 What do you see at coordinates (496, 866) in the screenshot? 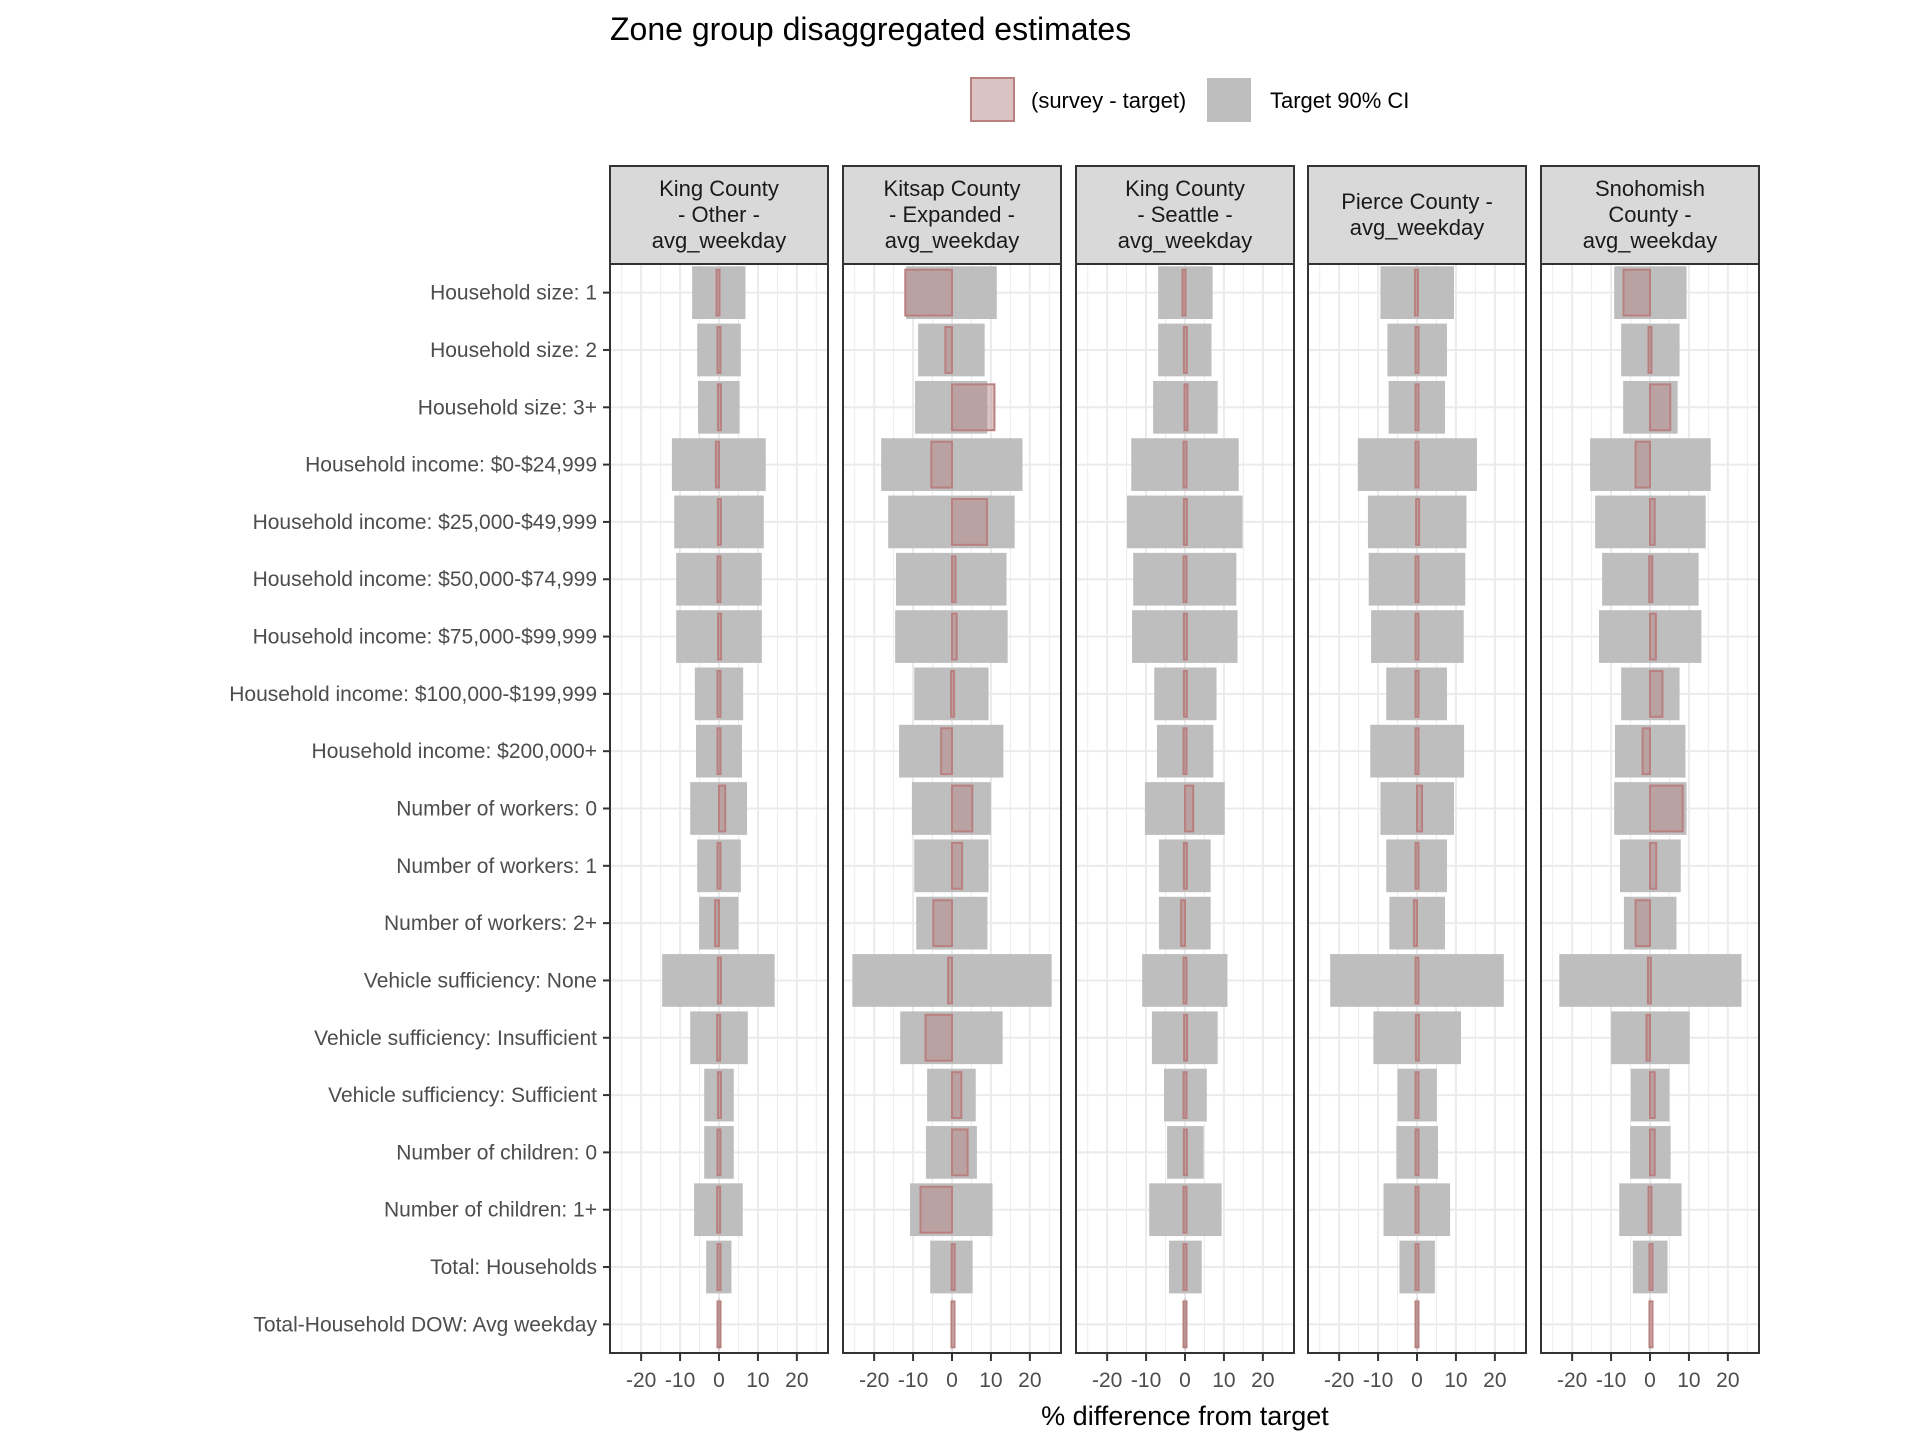
I see `y-tick-label: Number of workers: 1` at bounding box center [496, 866].